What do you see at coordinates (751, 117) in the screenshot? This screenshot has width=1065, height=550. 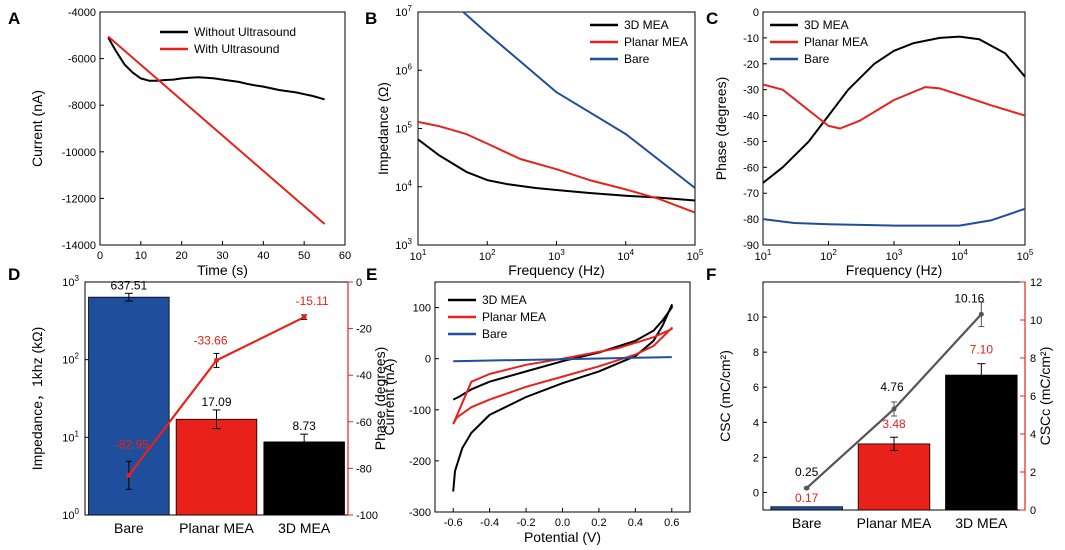 I see `y-tick-label: -40` at bounding box center [751, 117].